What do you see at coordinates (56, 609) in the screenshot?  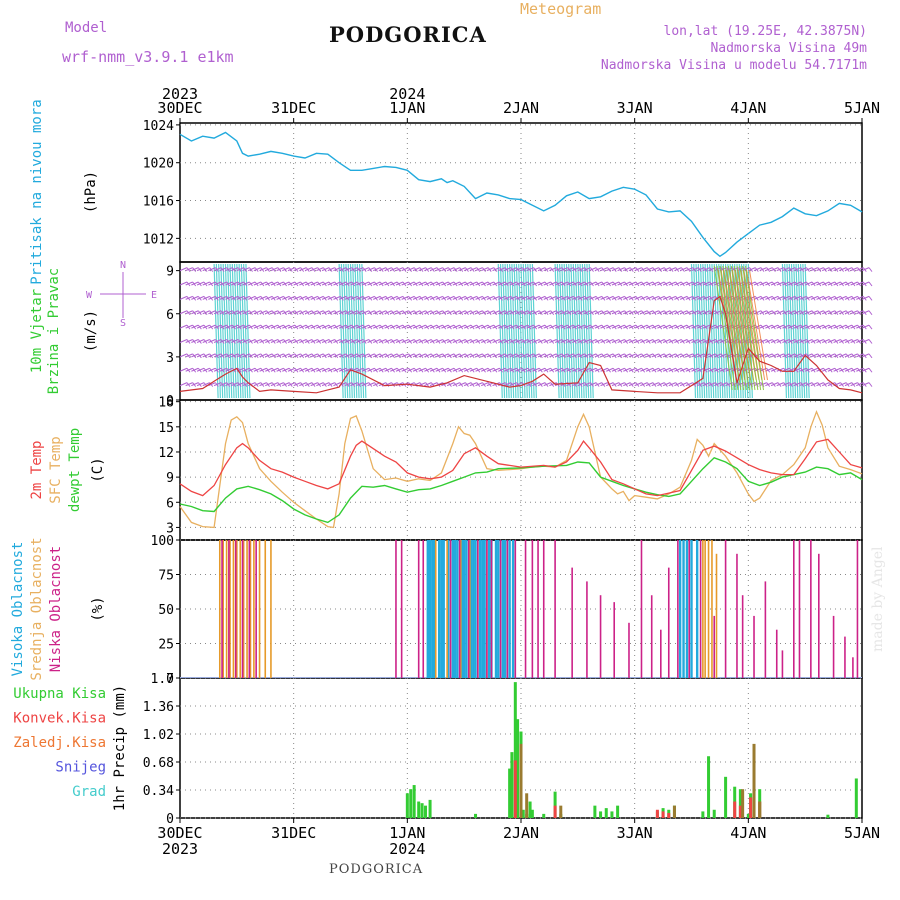 I see `cloud-low-ylabel: Niska Oblacnost` at bounding box center [56, 609].